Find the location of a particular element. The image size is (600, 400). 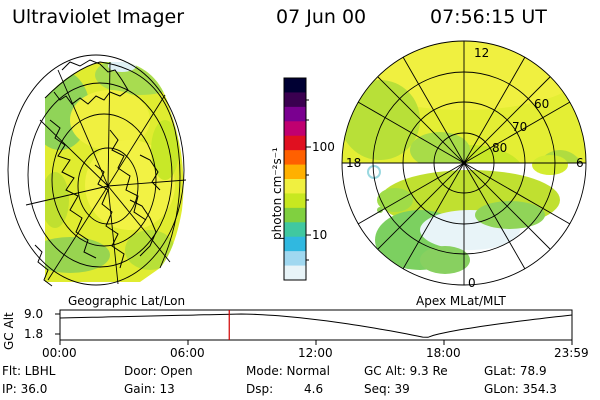

colorbar-tick-100: 100 is located at coordinates (323, 147).